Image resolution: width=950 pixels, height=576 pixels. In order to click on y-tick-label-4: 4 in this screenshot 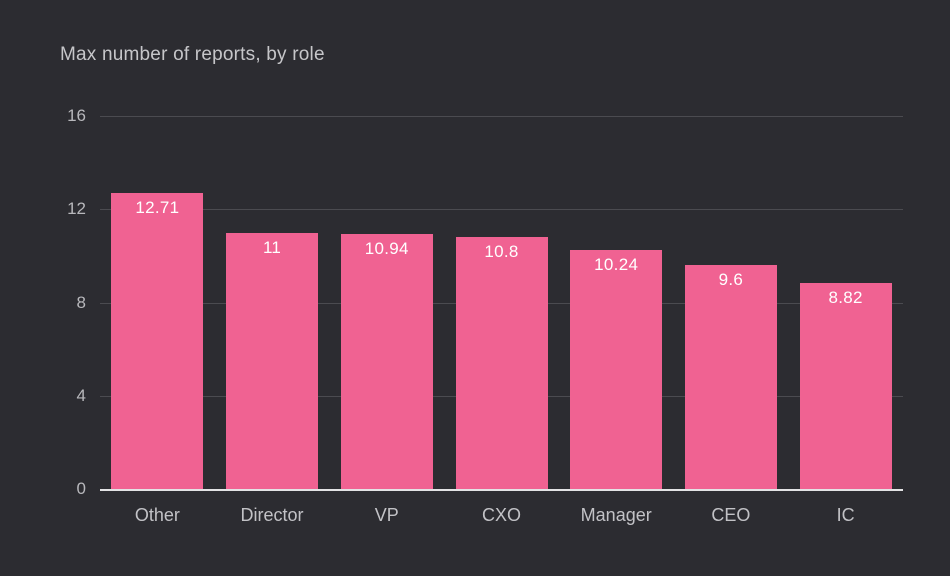, I will do `click(81, 395)`.